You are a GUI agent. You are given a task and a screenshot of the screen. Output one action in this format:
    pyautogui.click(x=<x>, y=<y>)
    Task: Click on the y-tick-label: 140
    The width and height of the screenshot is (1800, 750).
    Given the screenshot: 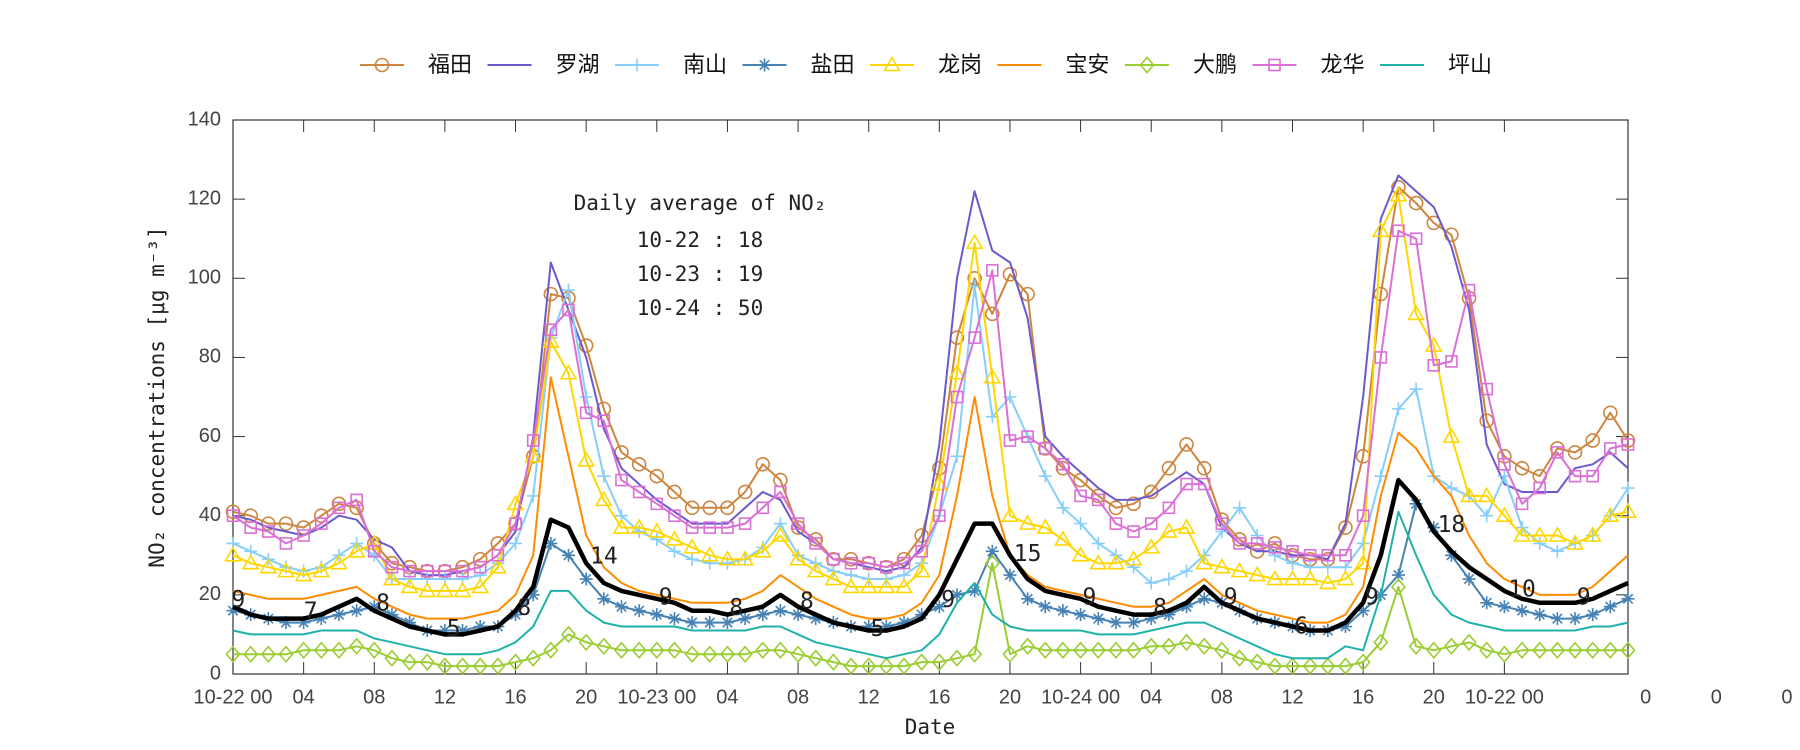 What is the action you would take?
    pyautogui.click(x=204, y=119)
    